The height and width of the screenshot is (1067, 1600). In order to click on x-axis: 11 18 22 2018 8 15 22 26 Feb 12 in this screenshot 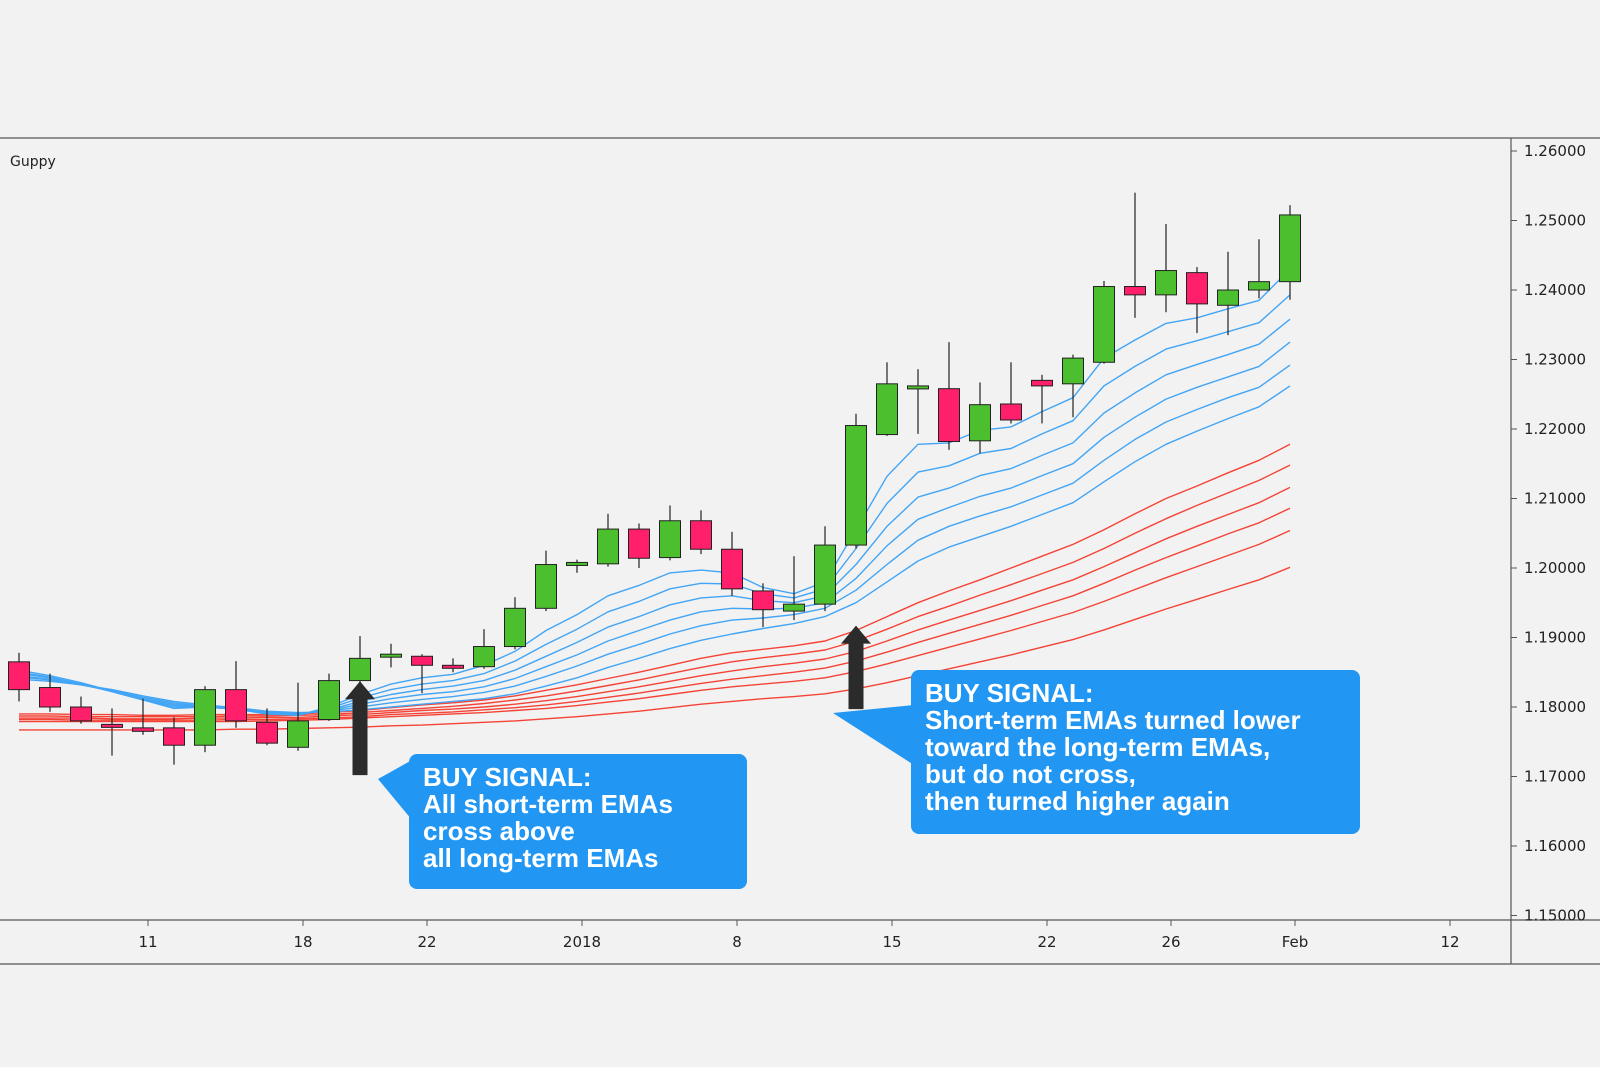, I will do `click(799, 935)`.